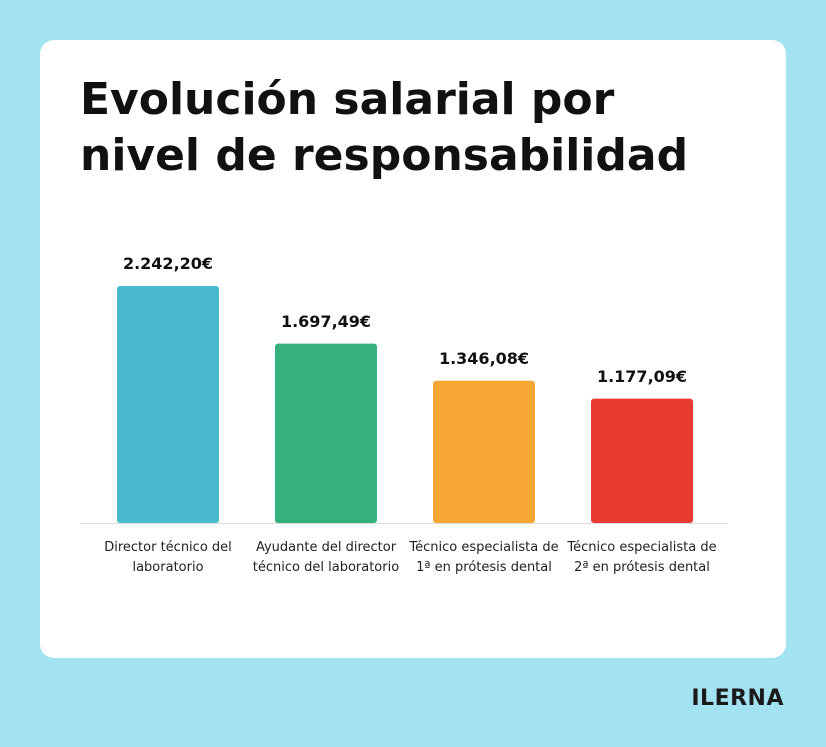  Describe the element at coordinates (326, 321) in the screenshot. I see `value-label: 1.697,49€` at that location.